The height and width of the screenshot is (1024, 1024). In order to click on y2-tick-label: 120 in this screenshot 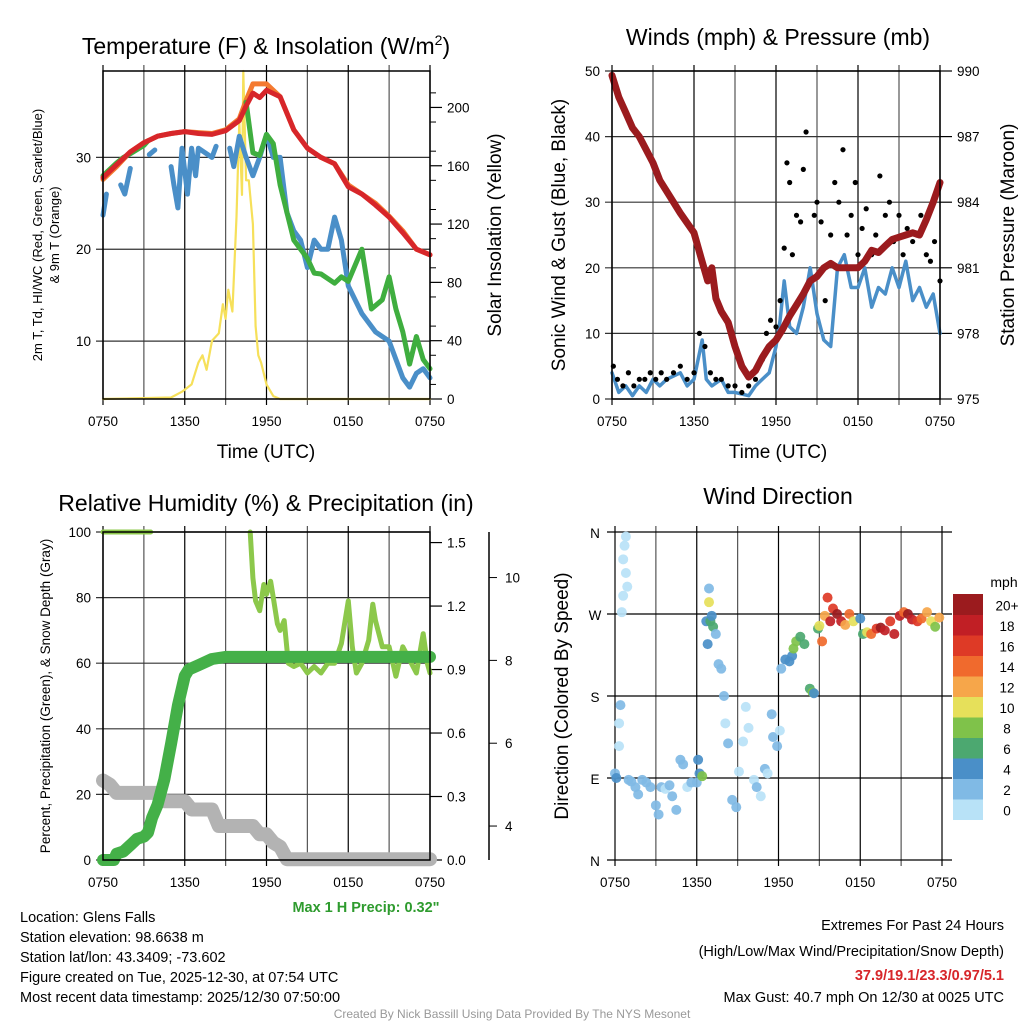, I will do `click(458, 224)`.